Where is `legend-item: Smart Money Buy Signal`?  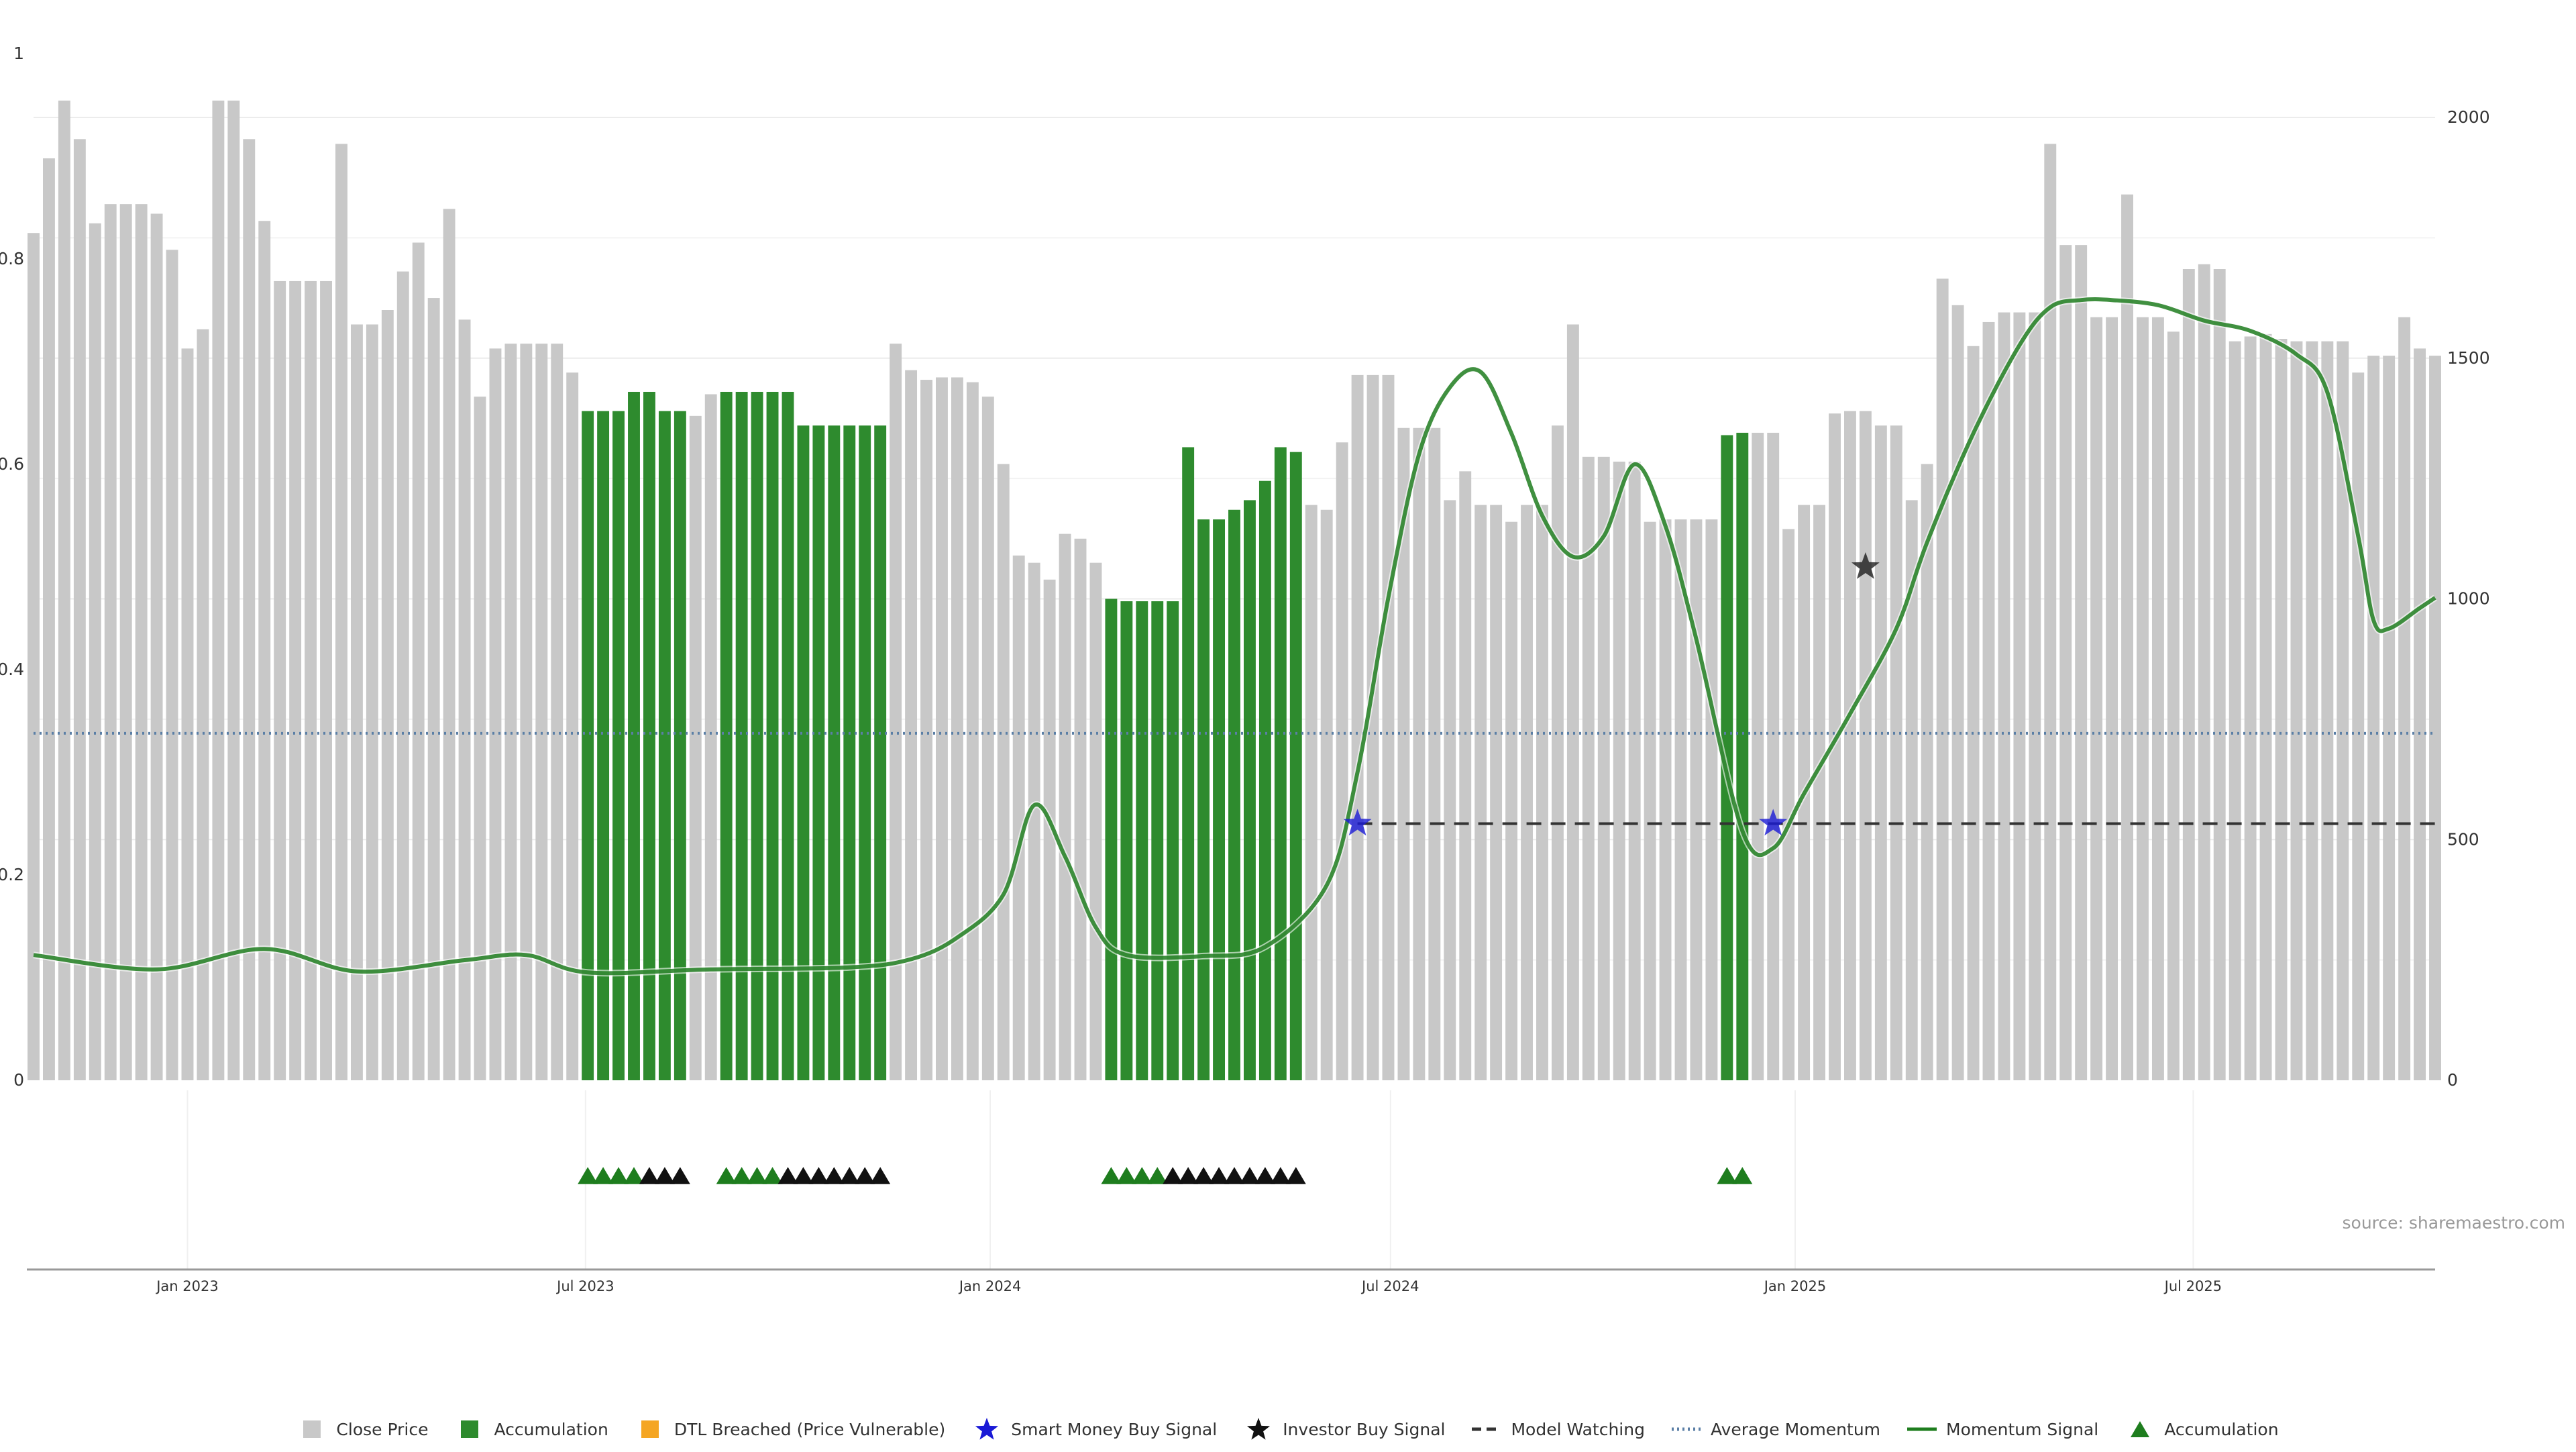 legend-item: Smart Money Buy Signal is located at coordinates (1094, 1429).